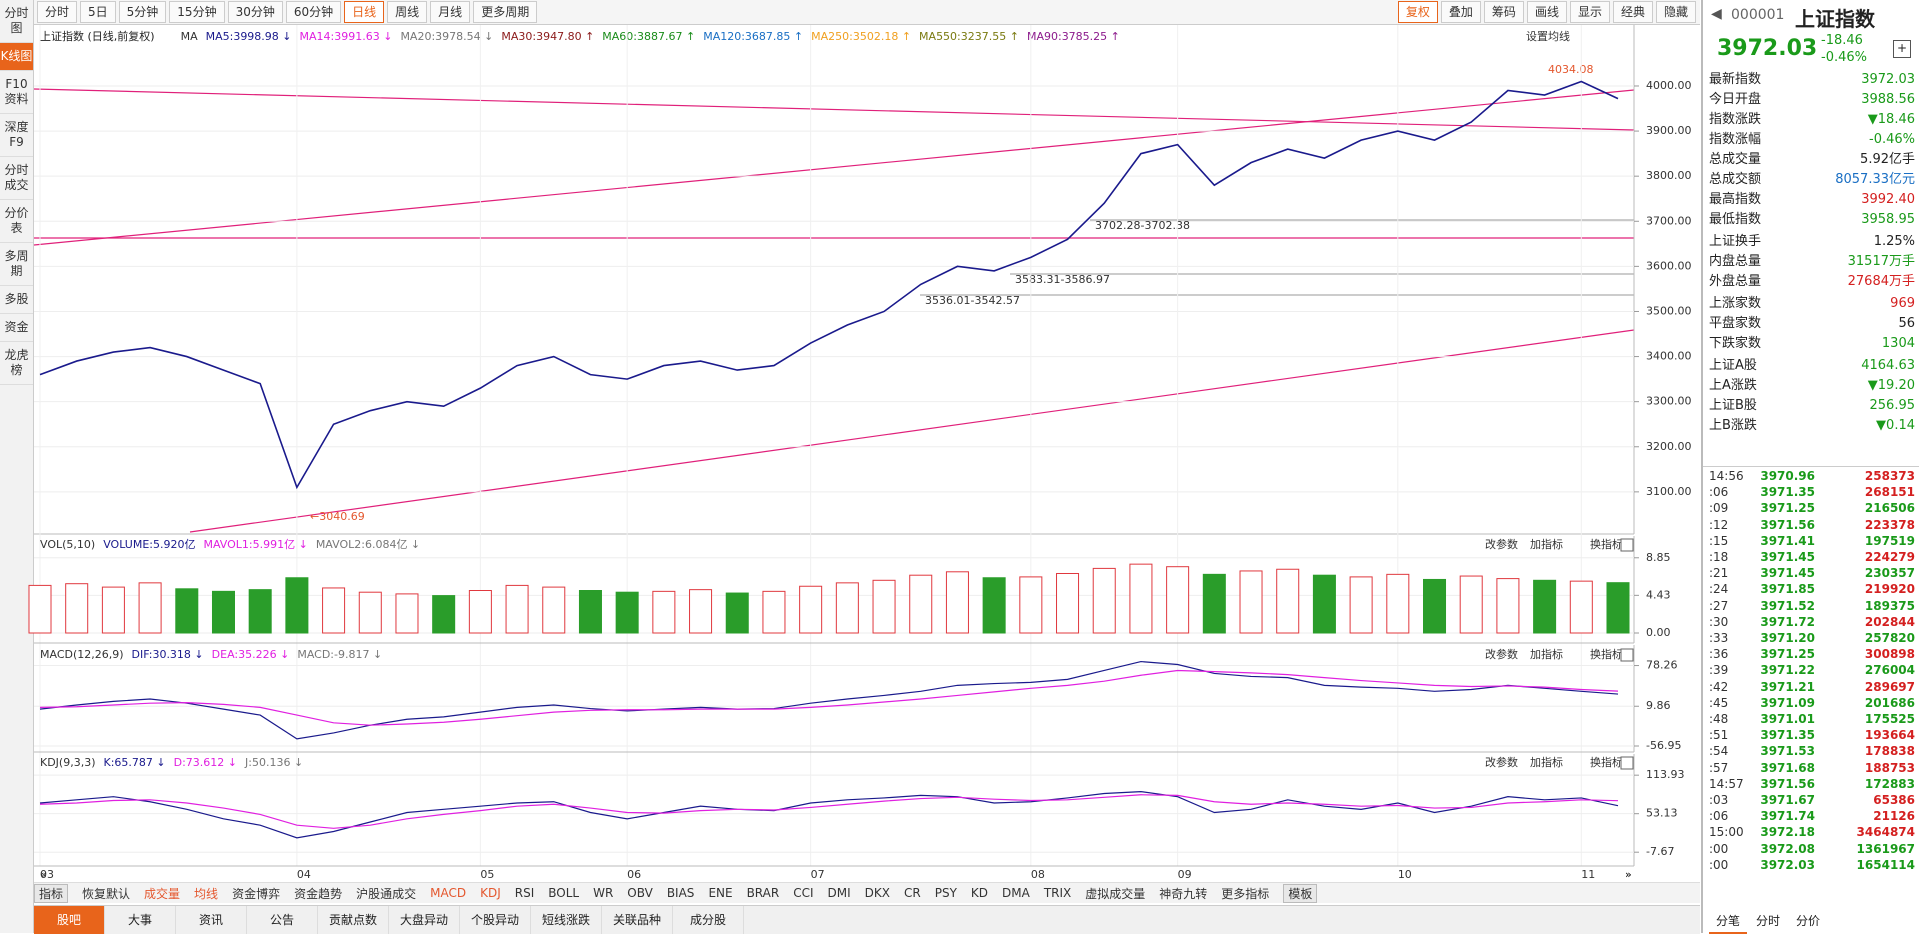  Describe the element at coordinates (282, 920) in the screenshot. I see `bottom-tab: 公告` at that location.